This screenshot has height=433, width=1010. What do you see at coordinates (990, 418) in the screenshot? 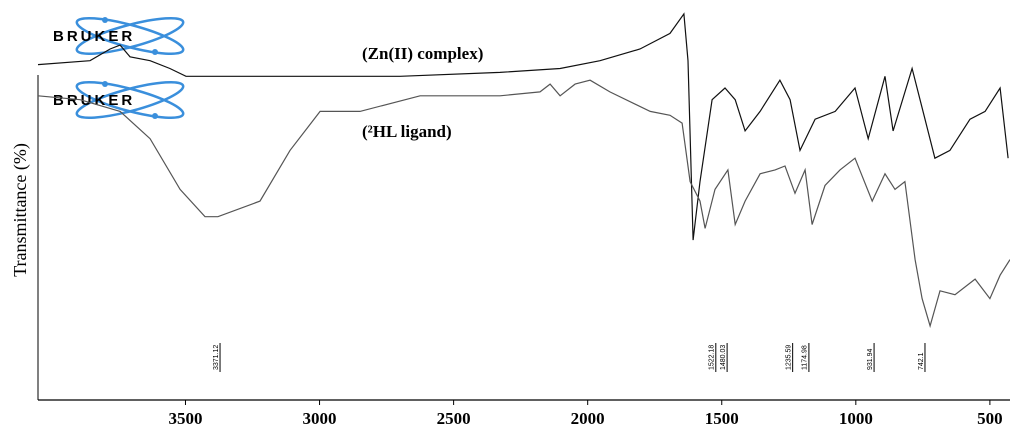
I see `x-tick-label: 500` at bounding box center [990, 418].